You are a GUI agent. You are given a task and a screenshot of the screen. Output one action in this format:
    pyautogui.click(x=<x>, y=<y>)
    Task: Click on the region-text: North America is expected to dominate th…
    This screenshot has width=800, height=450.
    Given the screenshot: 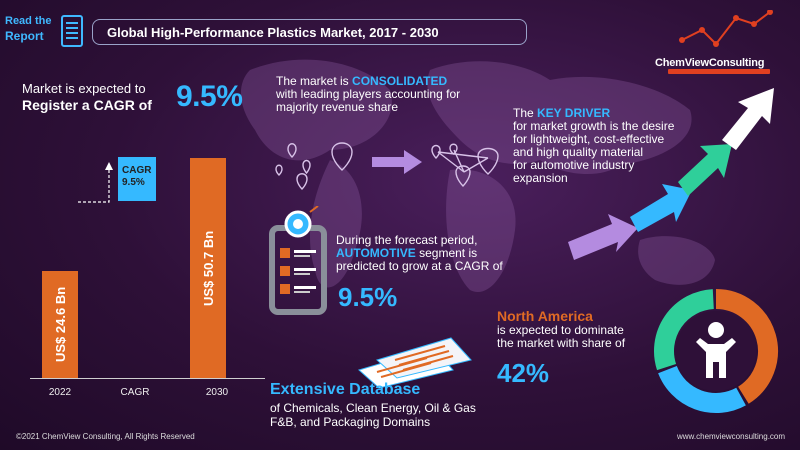 What is the action you would take?
    pyautogui.click(x=582, y=329)
    